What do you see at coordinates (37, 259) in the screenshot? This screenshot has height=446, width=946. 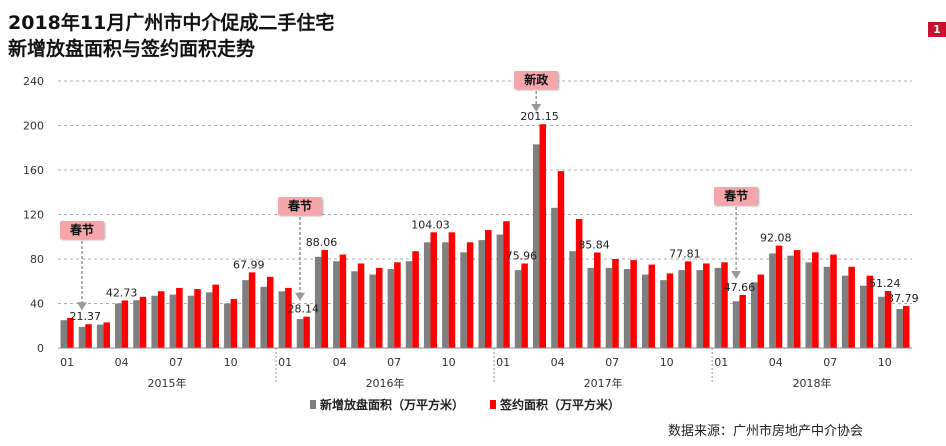 I see `y-tick-label: 80` at bounding box center [37, 259].